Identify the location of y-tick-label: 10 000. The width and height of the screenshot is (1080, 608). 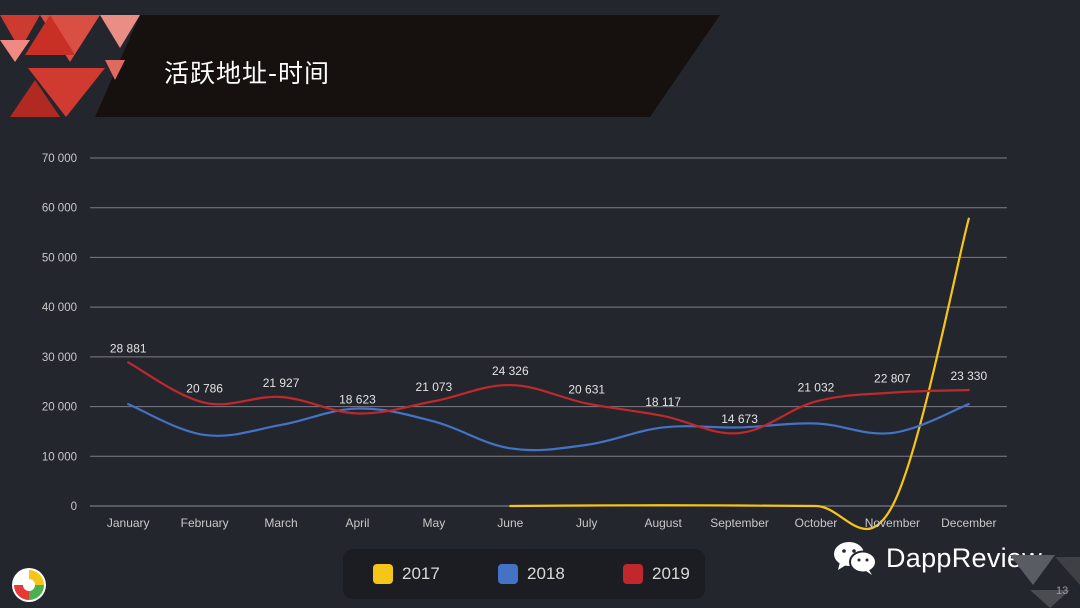
(59, 457).